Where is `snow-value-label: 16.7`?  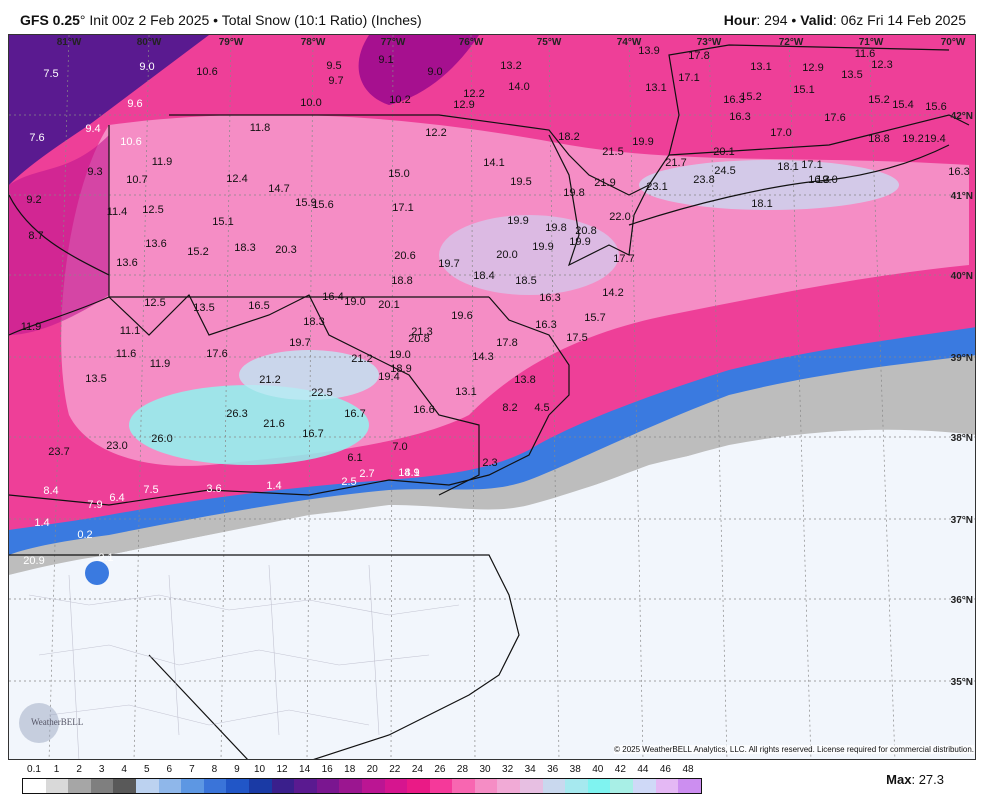 snow-value-label: 16.7 is located at coordinates (312, 434).